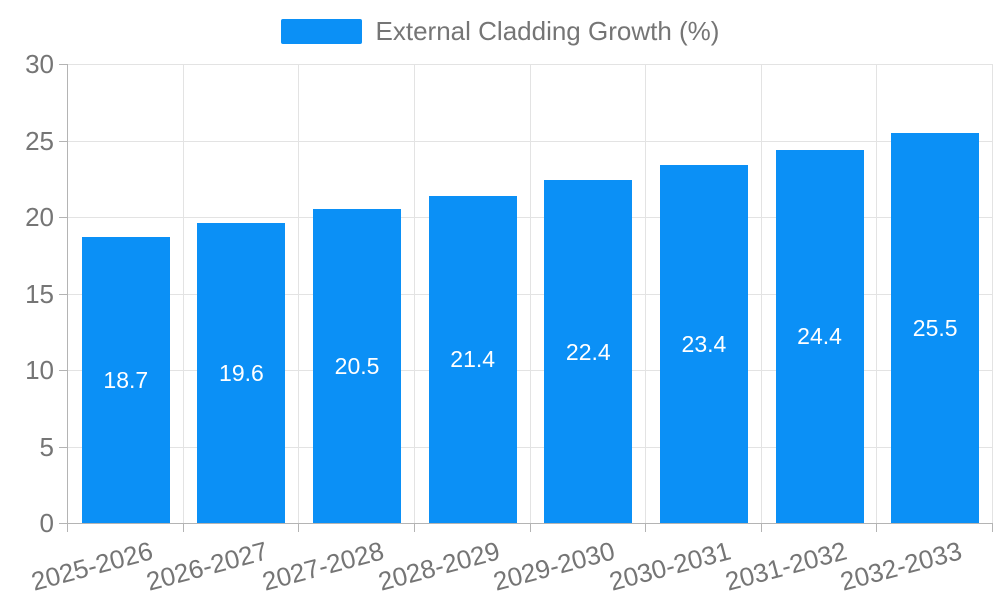 The width and height of the screenshot is (1000, 600). I want to click on chart-legend: External Cladding Growth (%), so click(500, 31).